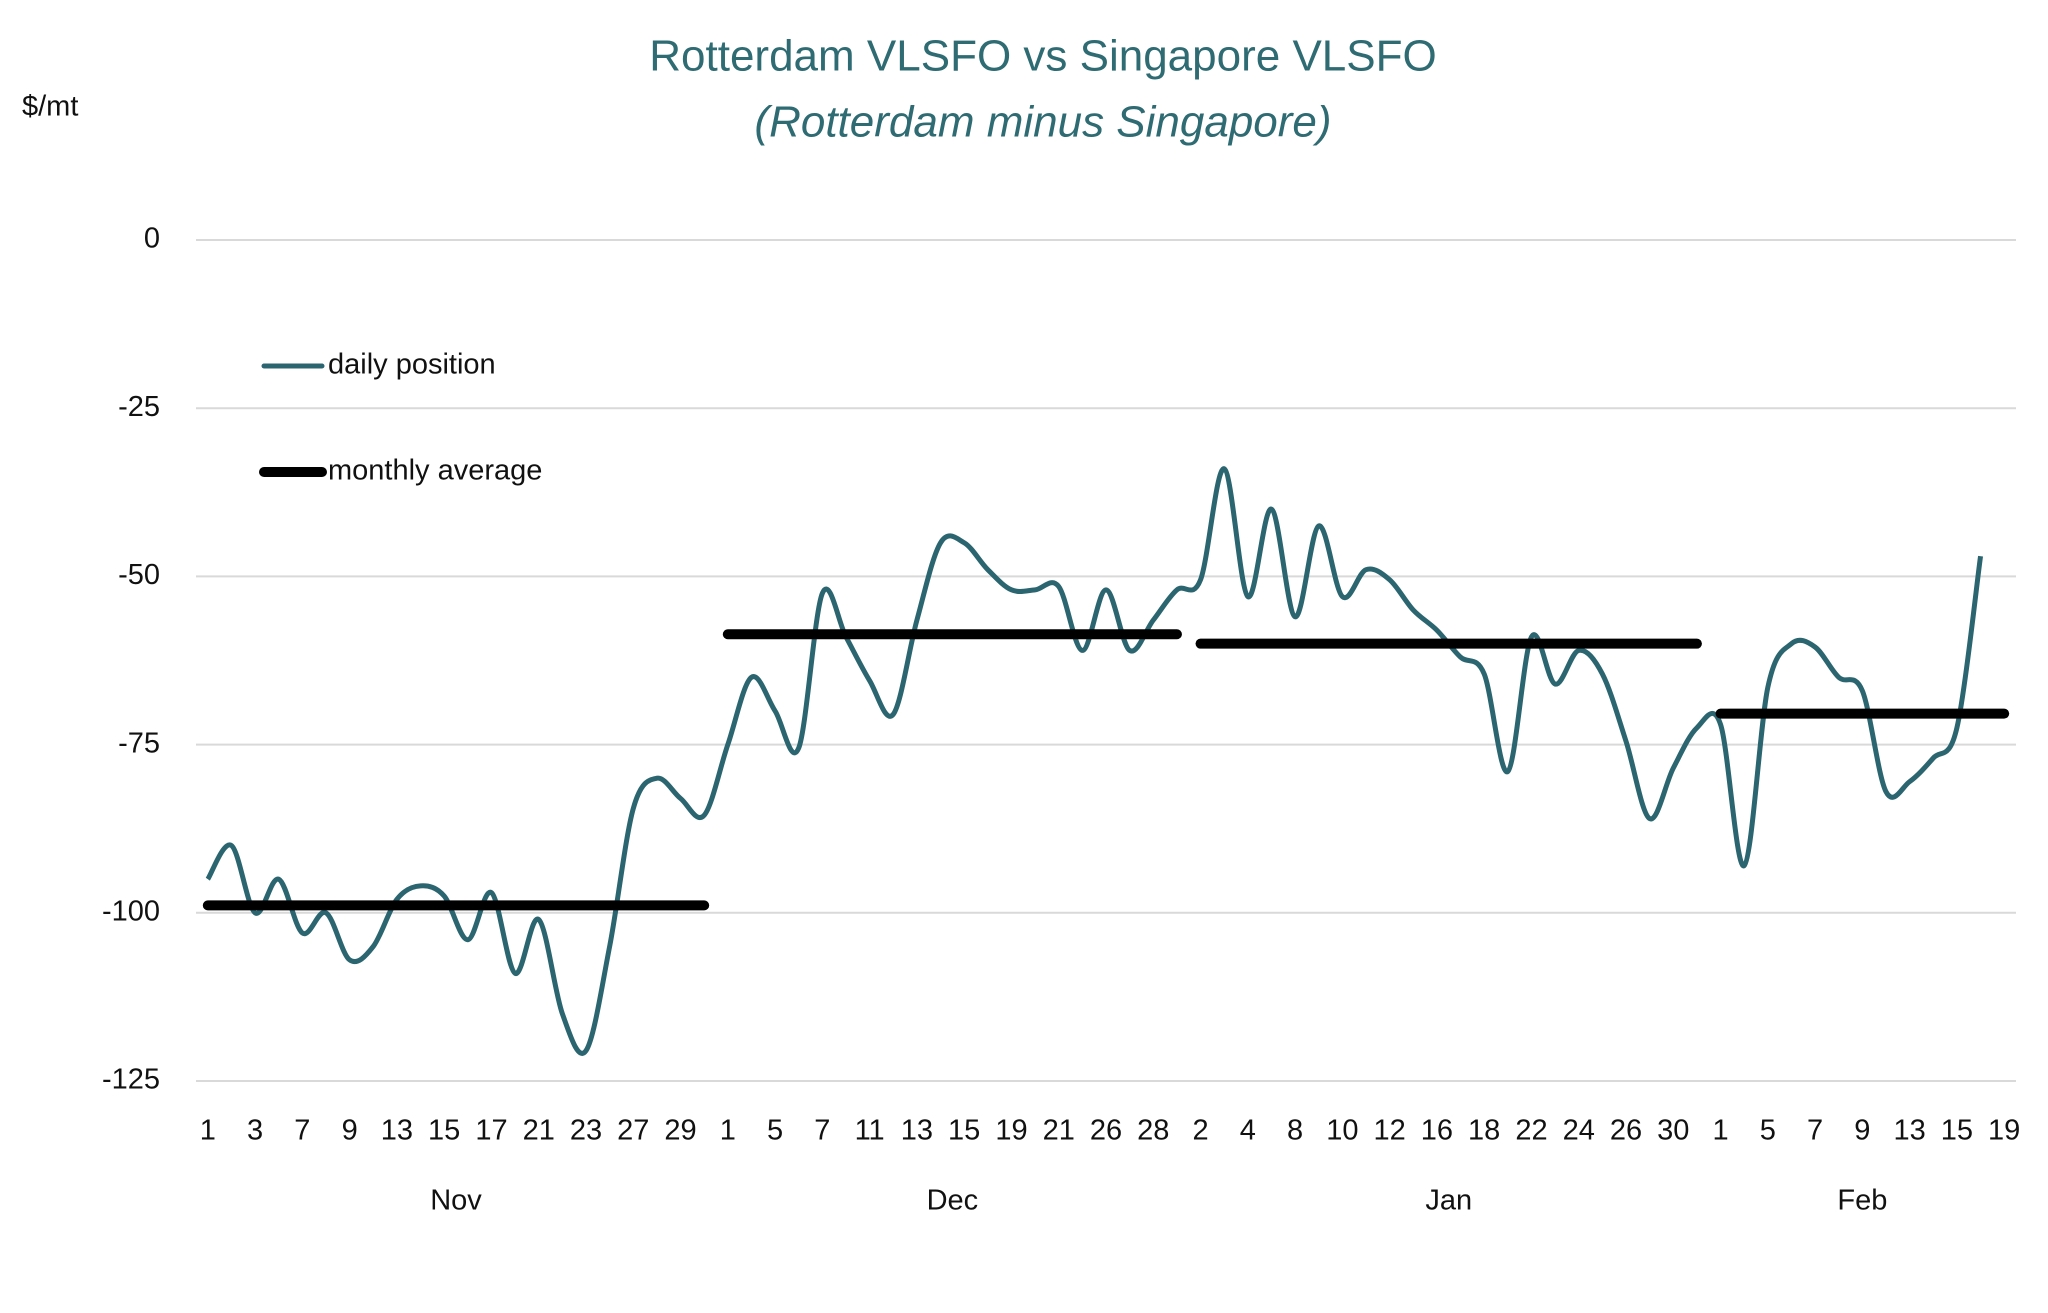  I want to click on x-tick-label: 29, so click(680, 1131).